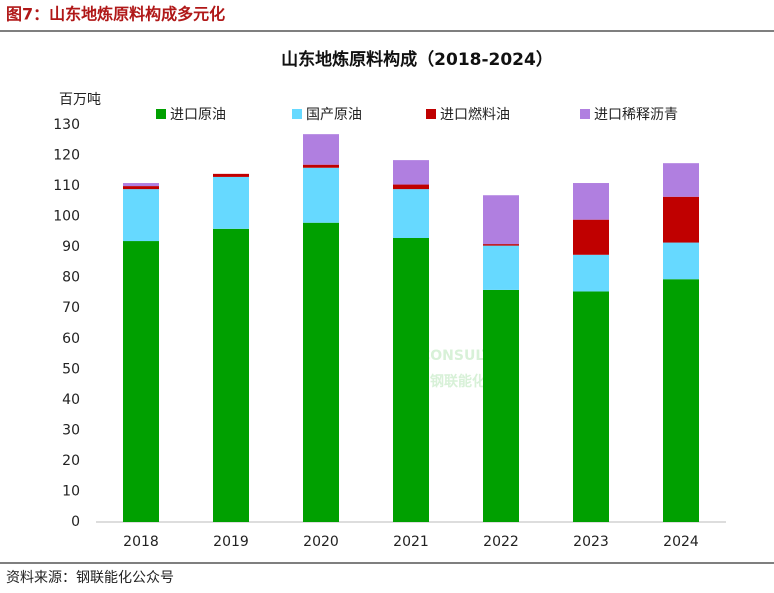 The image size is (774, 593). Describe the element at coordinates (71, 369) in the screenshot. I see `y-tick-label: 50` at that location.